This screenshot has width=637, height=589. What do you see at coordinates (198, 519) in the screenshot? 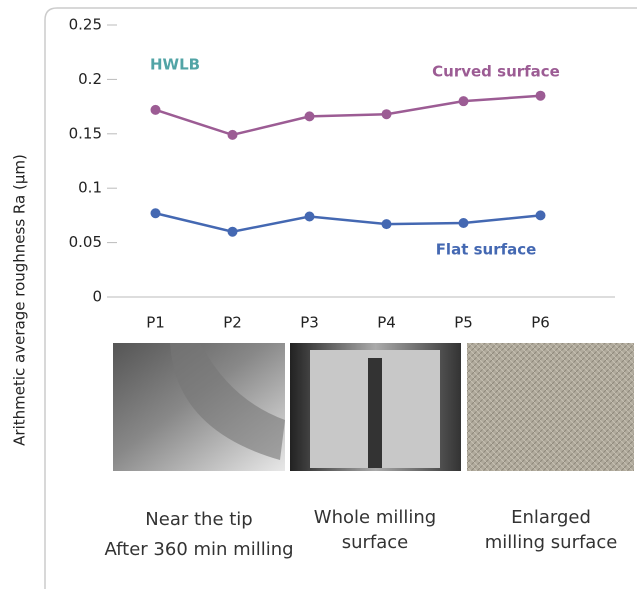
I see `caption: Near the tip` at bounding box center [198, 519].